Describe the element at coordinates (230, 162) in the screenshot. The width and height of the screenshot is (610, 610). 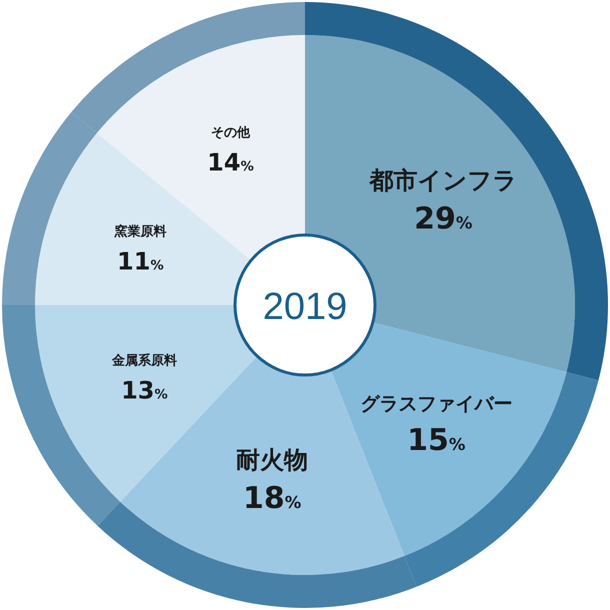
I see `data-label: 14%` at that location.